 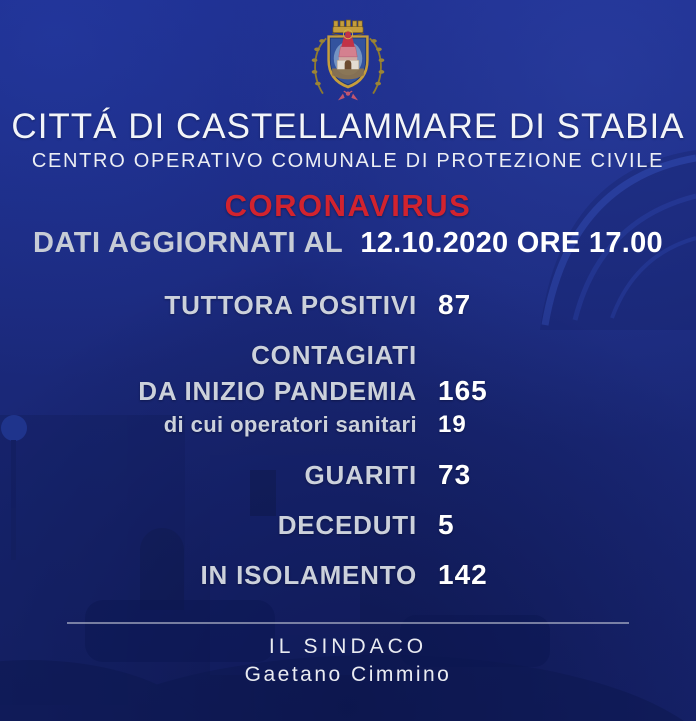 I want to click on footer-divider, so click(x=348, y=623).